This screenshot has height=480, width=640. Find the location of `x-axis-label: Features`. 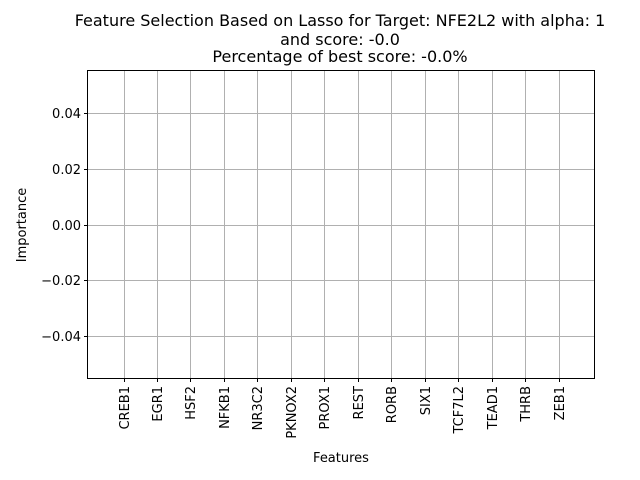

x-axis-label: Features is located at coordinates (341, 458).